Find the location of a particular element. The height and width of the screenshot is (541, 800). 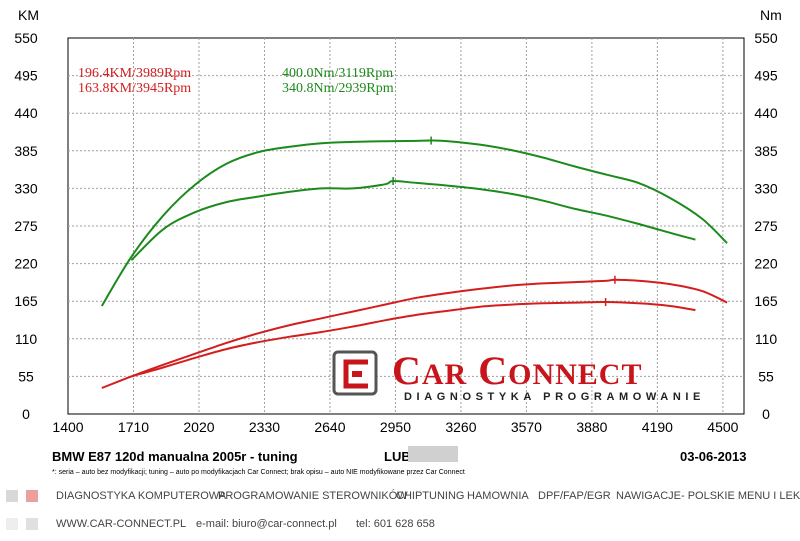

right-y-tick-label: 495 is located at coordinates (766, 76).